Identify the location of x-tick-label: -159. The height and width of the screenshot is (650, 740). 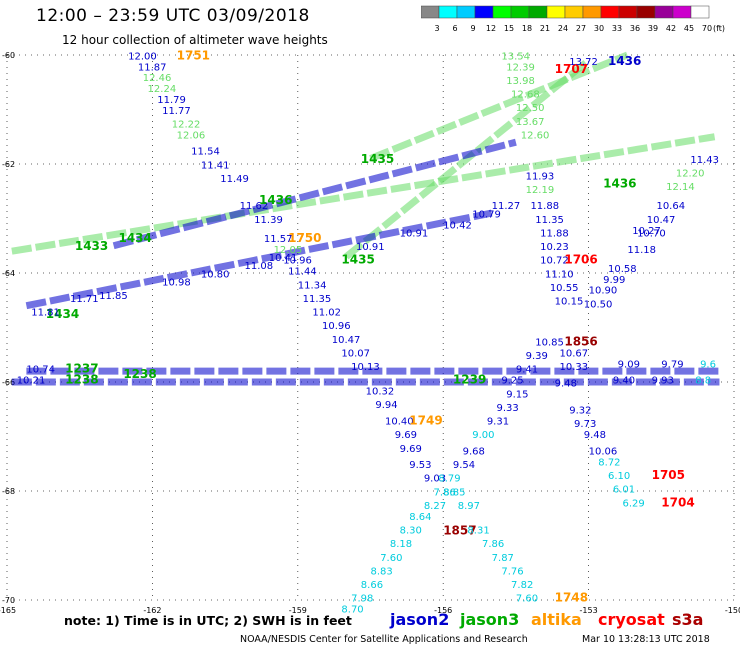
(298, 610).